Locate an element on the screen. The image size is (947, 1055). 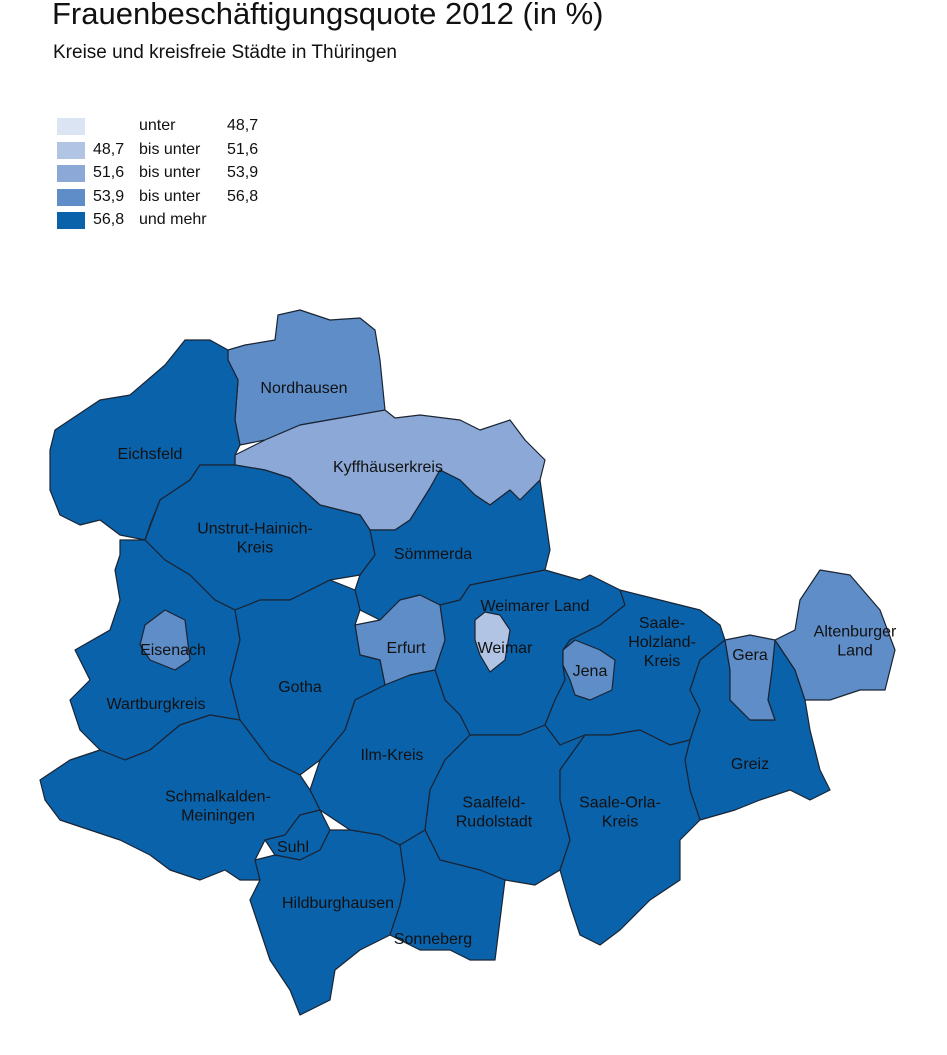
legend-from: 56,8 is located at coordinates (109, 219).